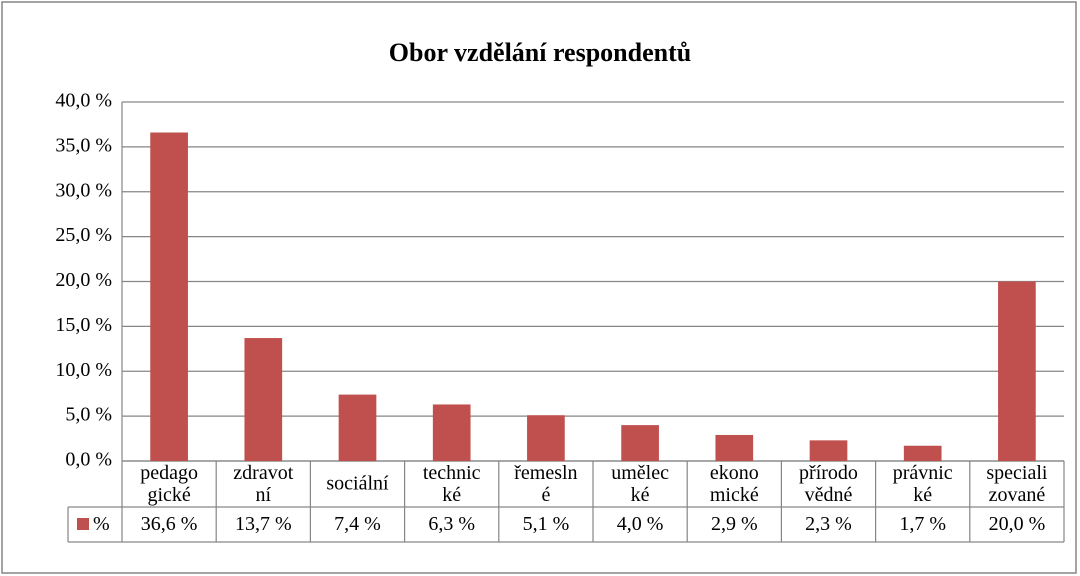 The height and width of the screenshot is (576, 1080). What do you see at coordinates (83, 235) in the screenshot?
I see `y-tick-label: 25,0 %` at bounding box center [83, 235].